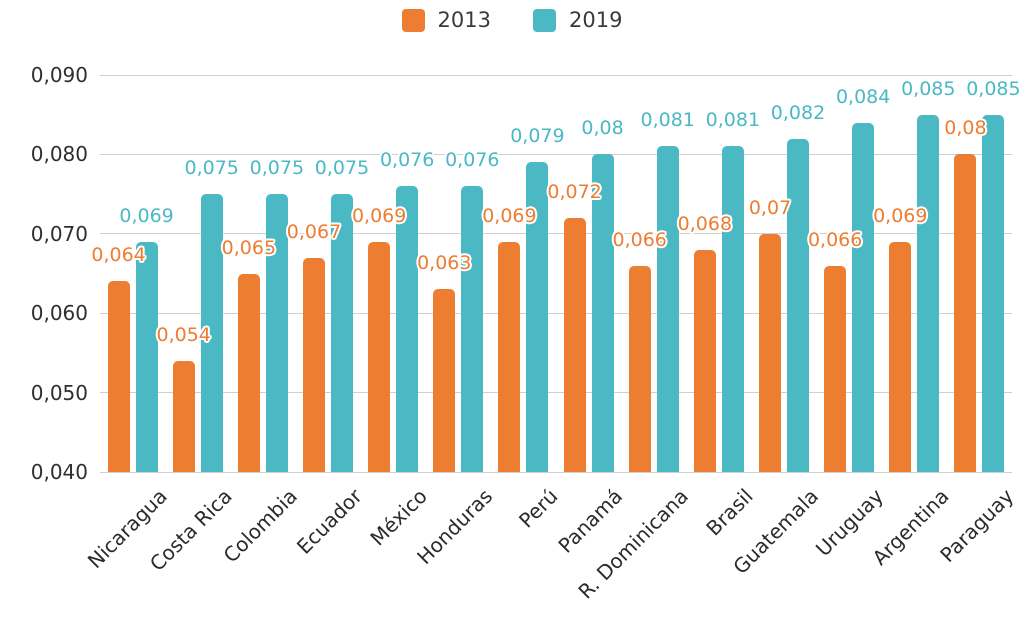 This screenshot has width=1024, height=623. What do you see at coordinates (59, 392) in the screenshot?
I see `y-axis-tick-label: 0,050` at bounding box center [59, 392].